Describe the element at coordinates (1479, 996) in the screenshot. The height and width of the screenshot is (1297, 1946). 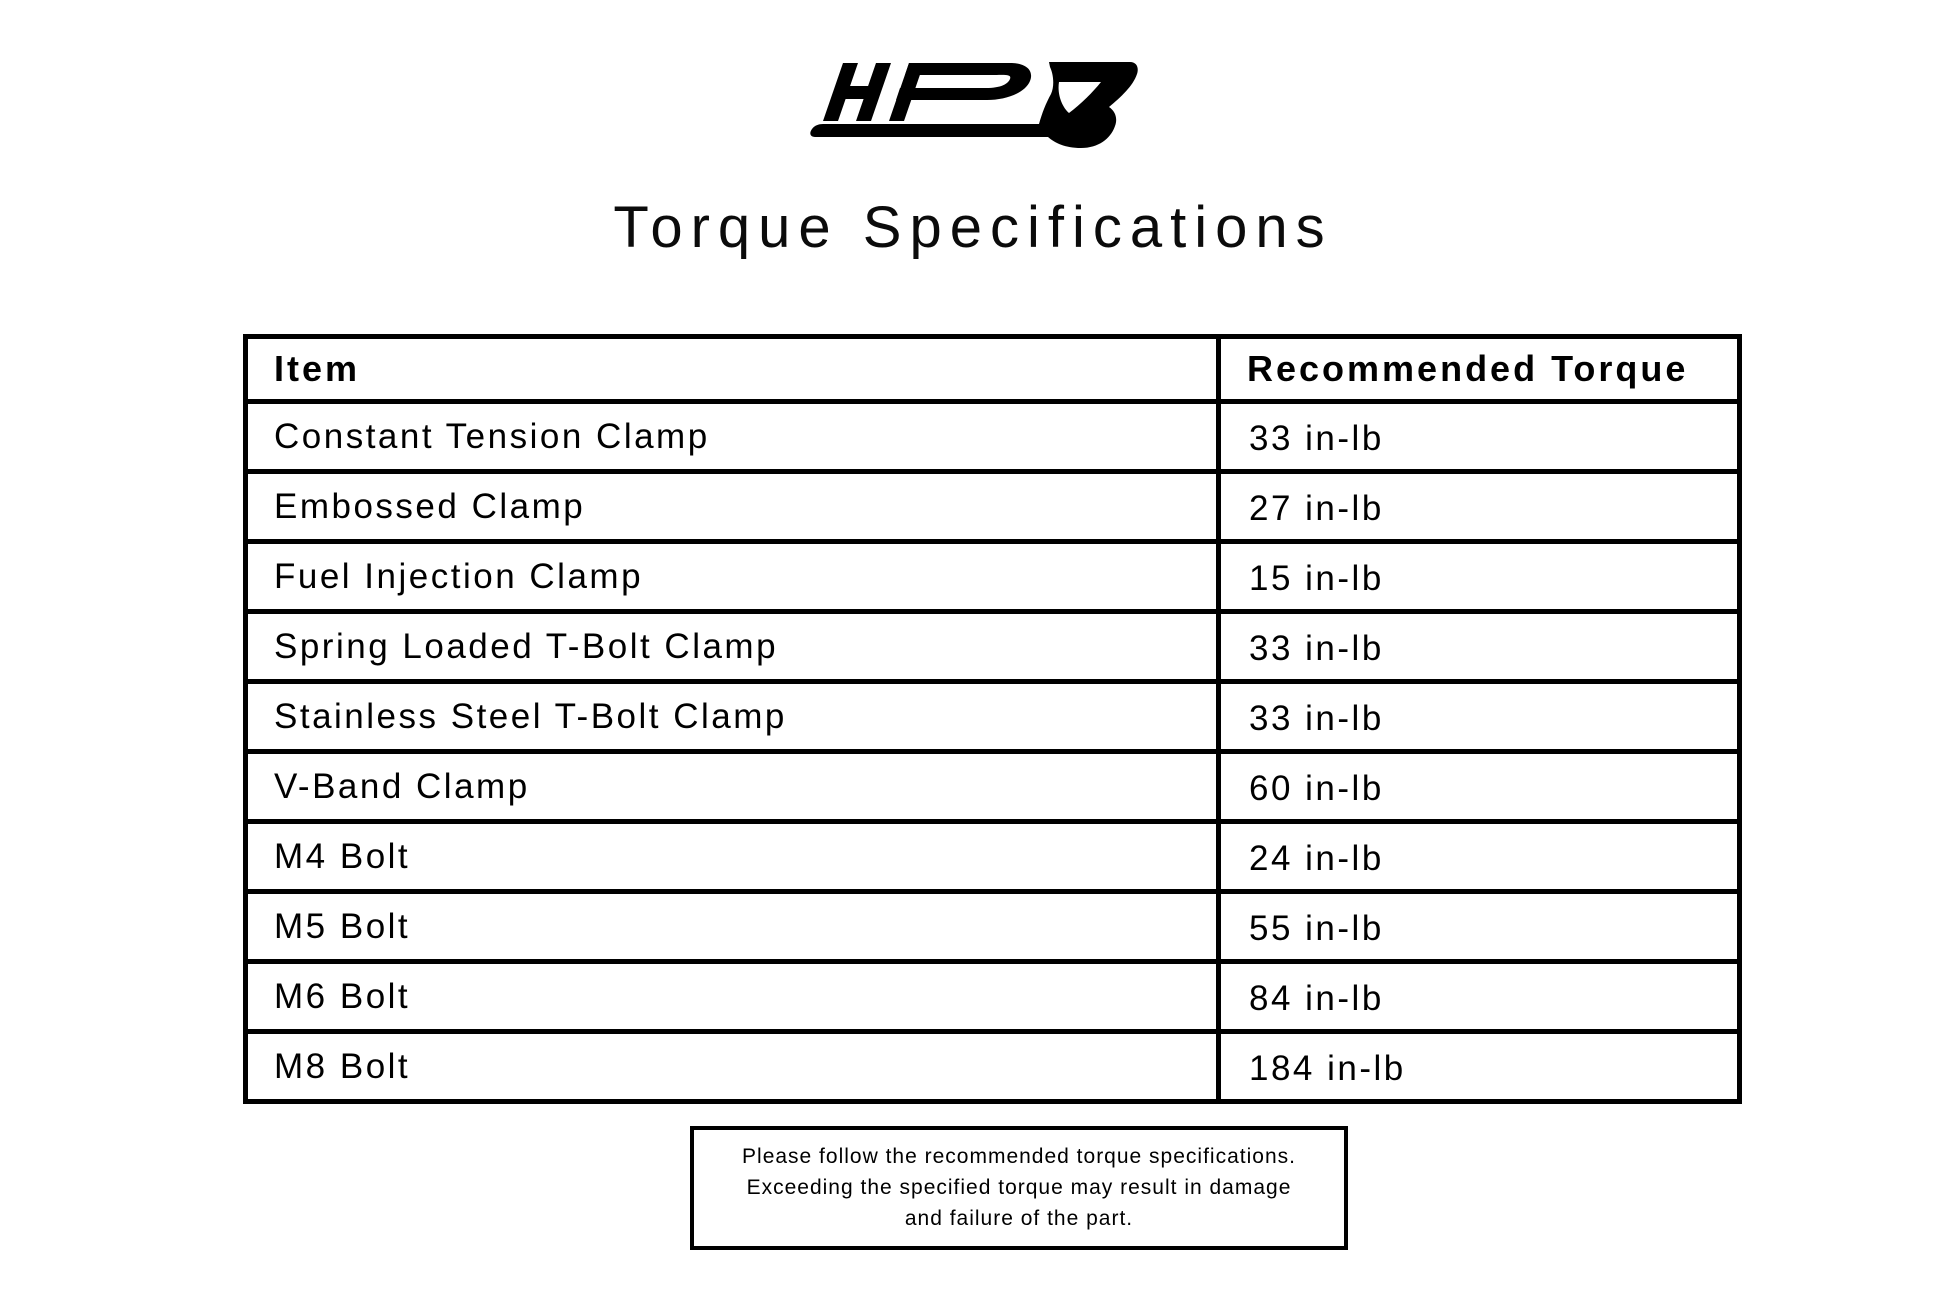
I see `torque-cell: 84 in-lb` at that location.